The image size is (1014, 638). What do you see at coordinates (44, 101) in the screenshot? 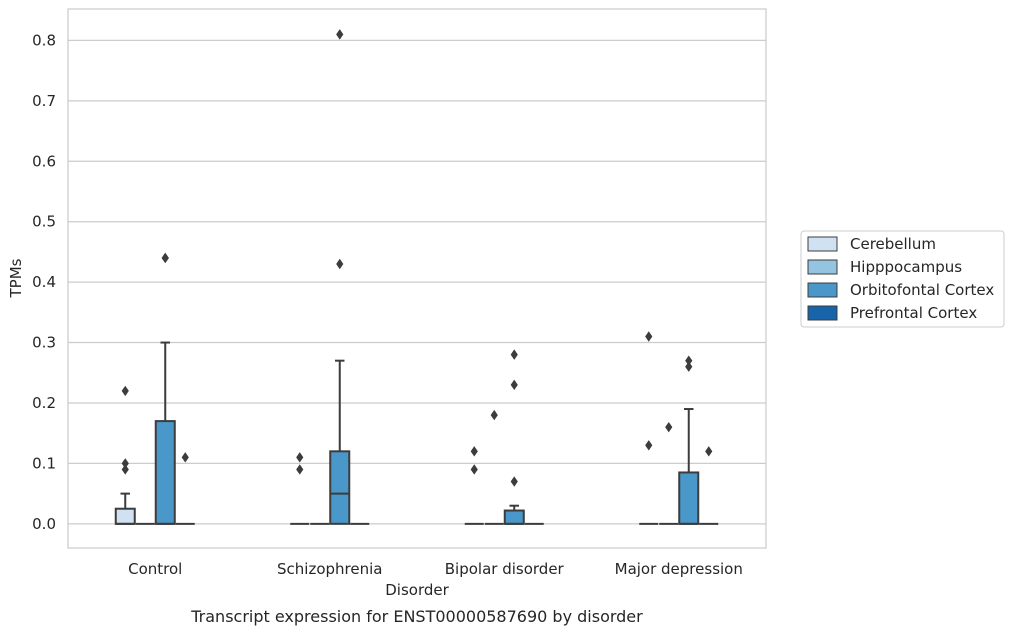
I see `y-tick-label: 0.7` at bounding box center [44, 101].